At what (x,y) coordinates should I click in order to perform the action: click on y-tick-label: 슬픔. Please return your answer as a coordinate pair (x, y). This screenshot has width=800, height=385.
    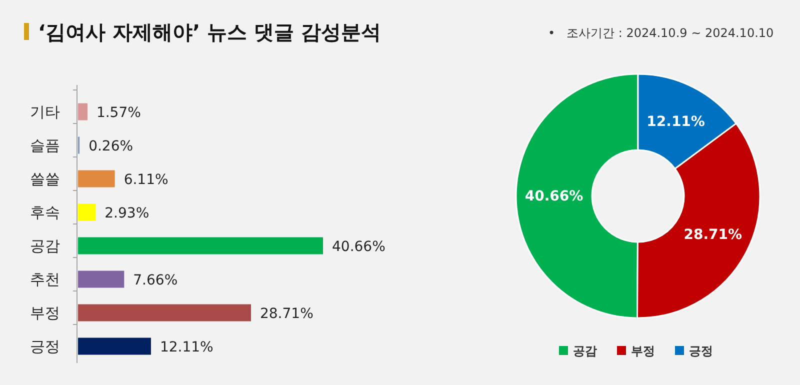
    Looking at the image, I should click on (45, 145).